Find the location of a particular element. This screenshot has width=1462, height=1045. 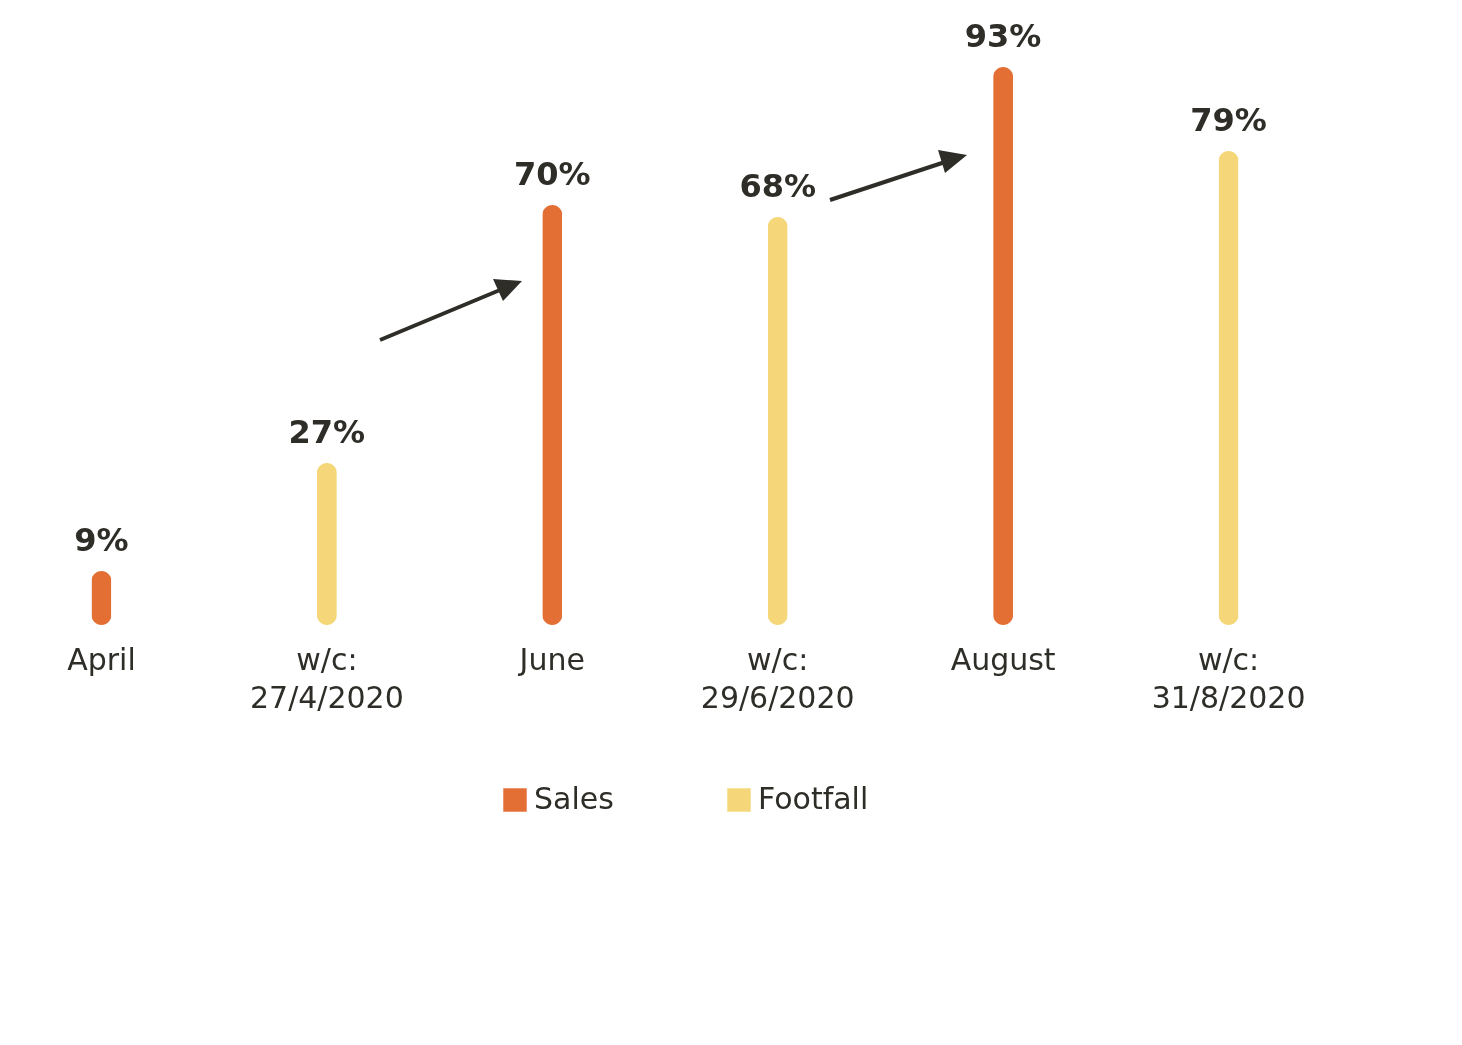

x-tick-label: April is located at coordinates (101, 659).